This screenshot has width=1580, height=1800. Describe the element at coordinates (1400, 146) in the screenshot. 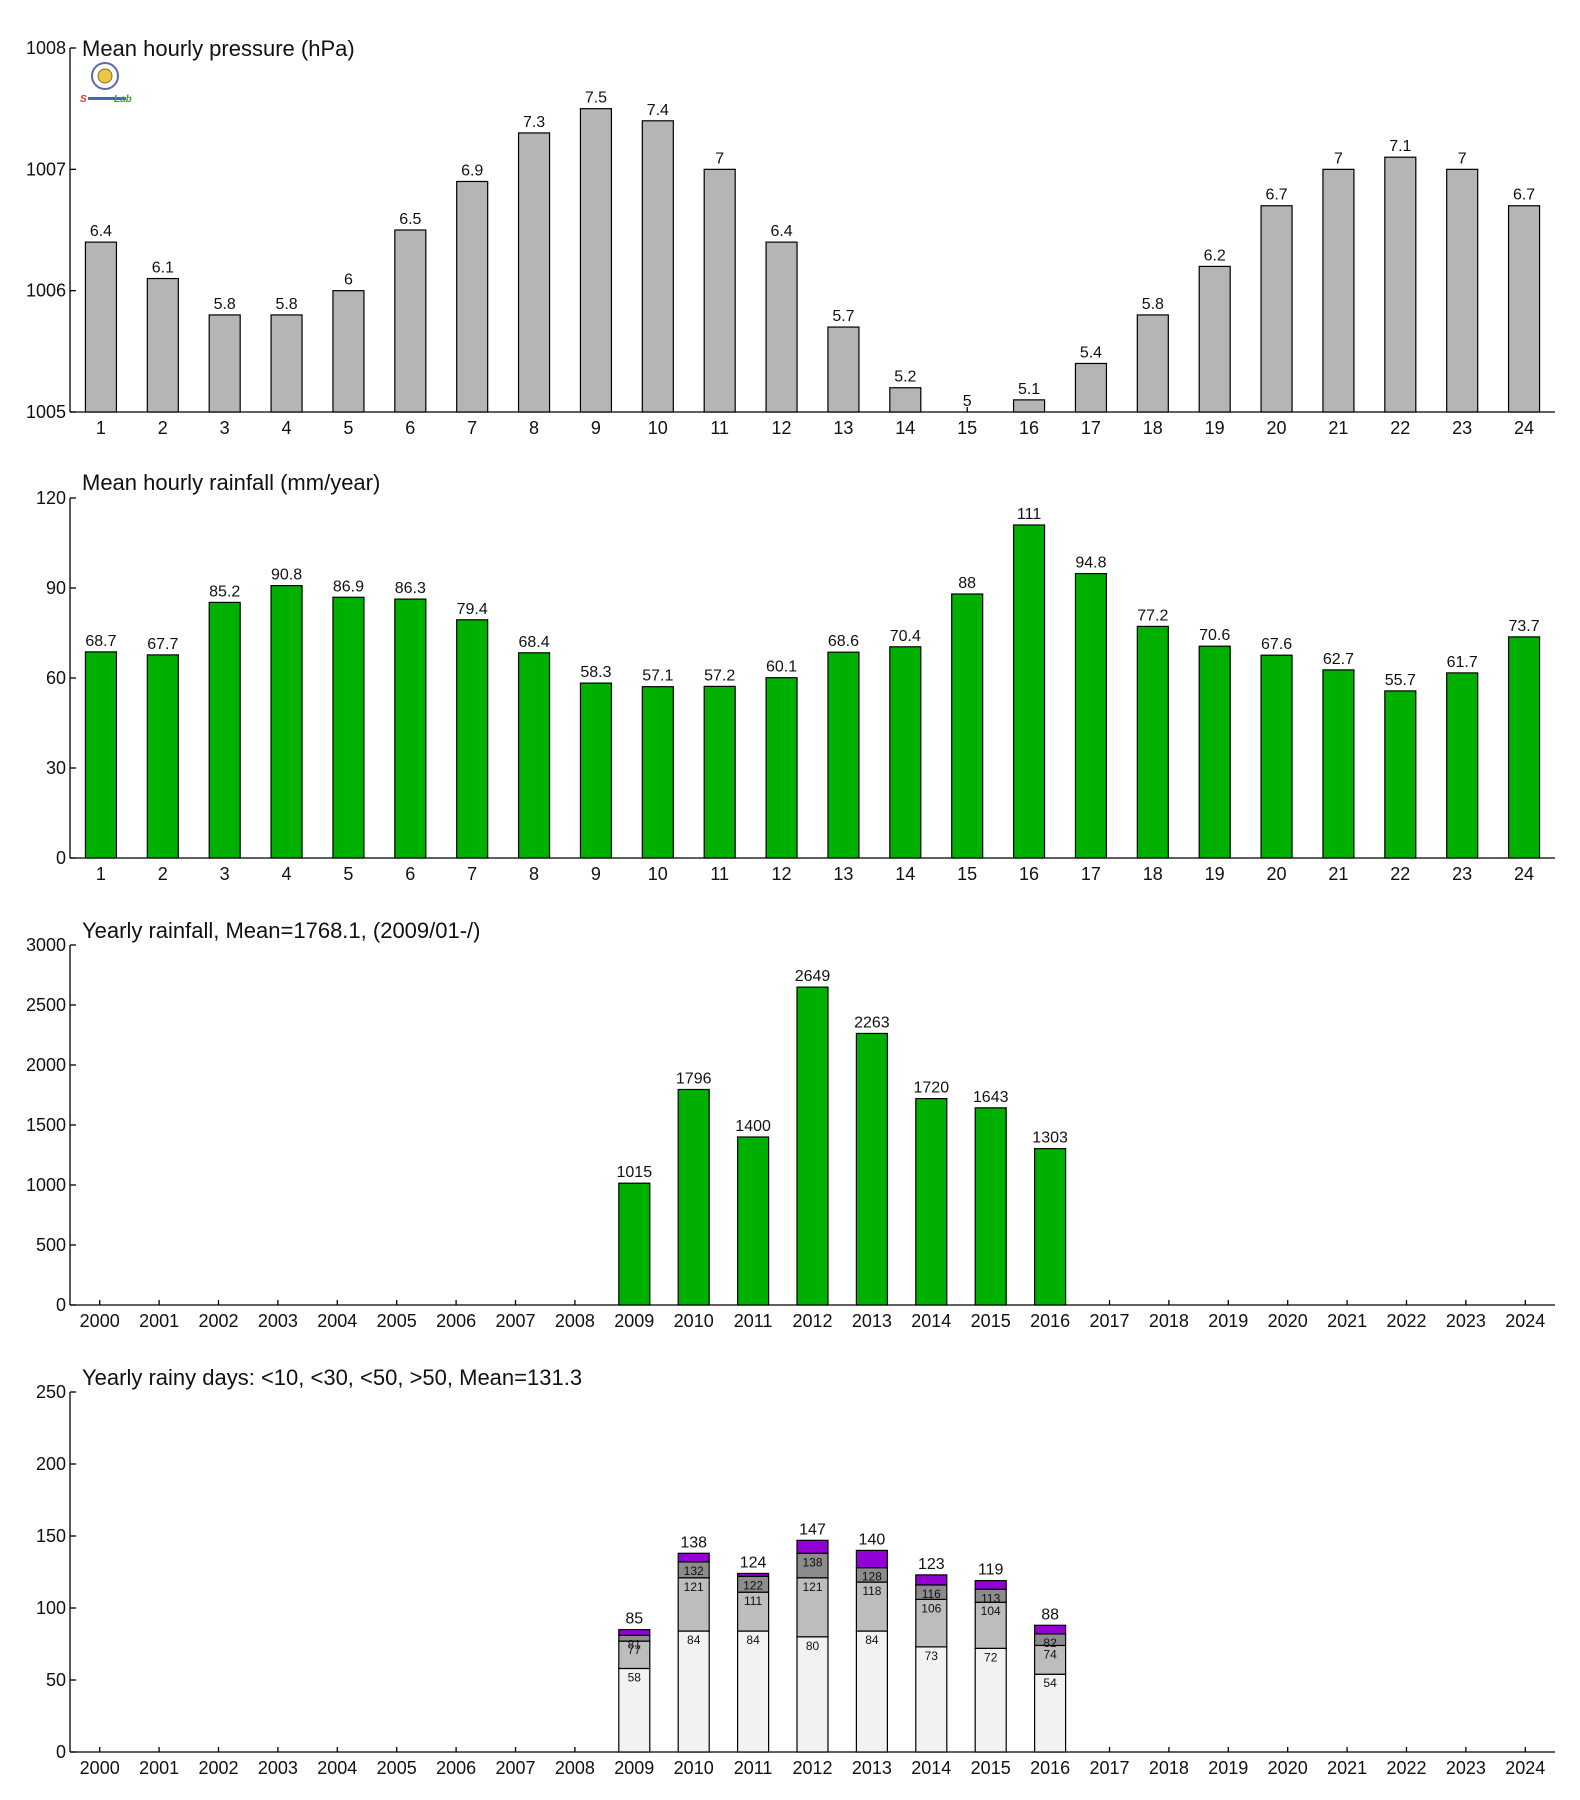

I see `bar-value-label: 7.1` at that location.